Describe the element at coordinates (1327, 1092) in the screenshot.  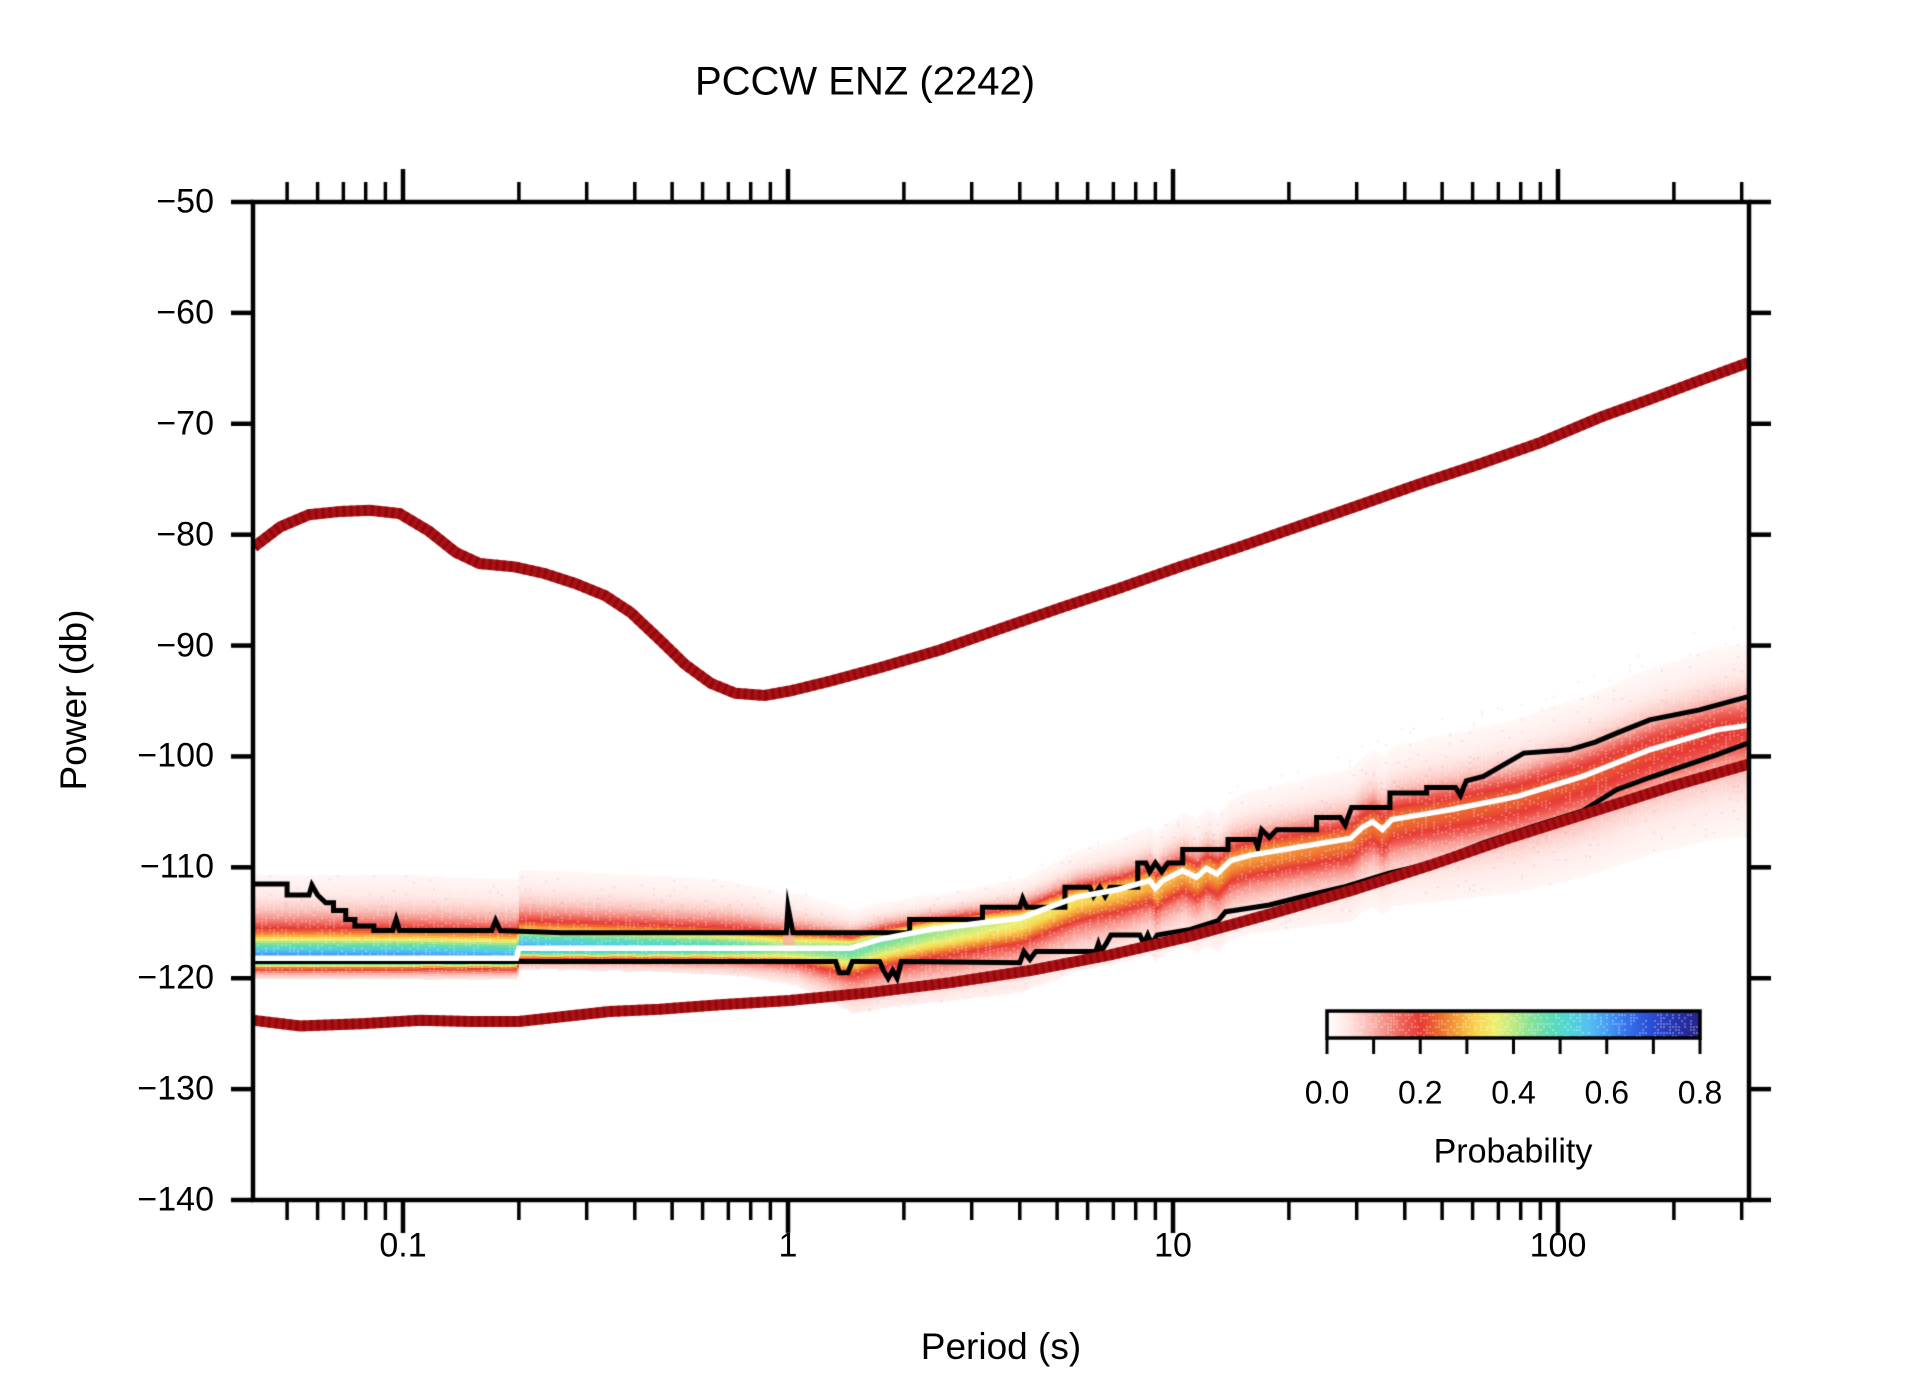
I see `colorbar-tick-label: 0.0` at that location.